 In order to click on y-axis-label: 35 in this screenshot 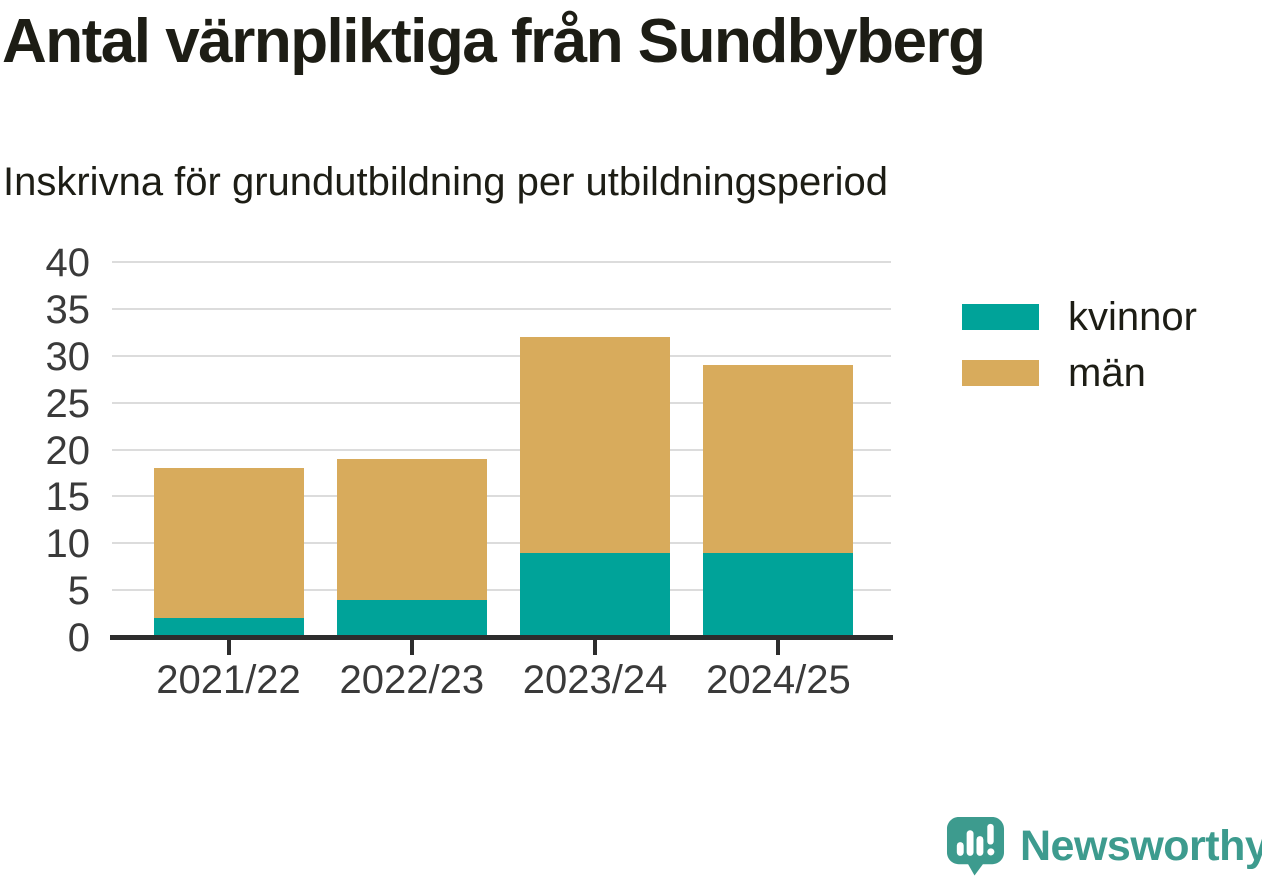, I will do `click(68, 309)`.